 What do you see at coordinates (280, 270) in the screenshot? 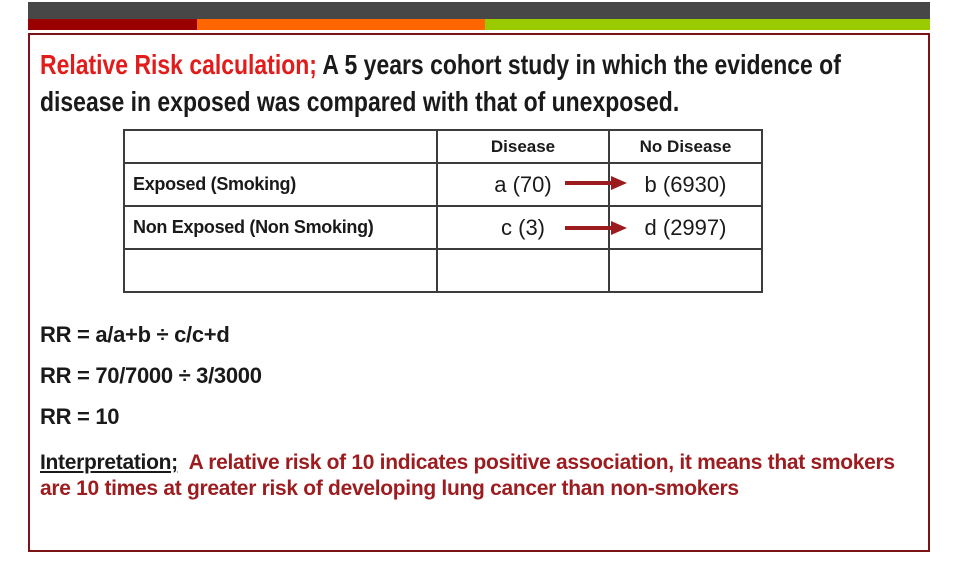
I see `row-label-empty` at bounding box center [280, 270].